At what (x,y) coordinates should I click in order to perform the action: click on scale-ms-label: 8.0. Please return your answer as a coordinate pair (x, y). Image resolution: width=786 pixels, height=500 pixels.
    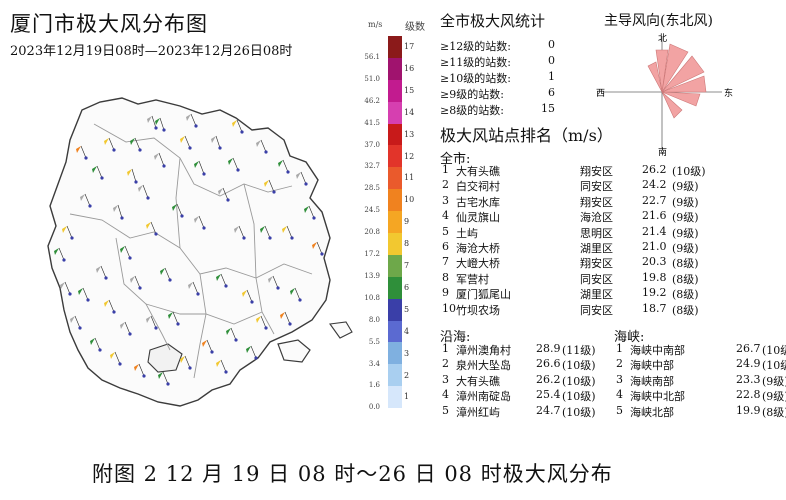
    Looking at the image, I should click on (374, 319).